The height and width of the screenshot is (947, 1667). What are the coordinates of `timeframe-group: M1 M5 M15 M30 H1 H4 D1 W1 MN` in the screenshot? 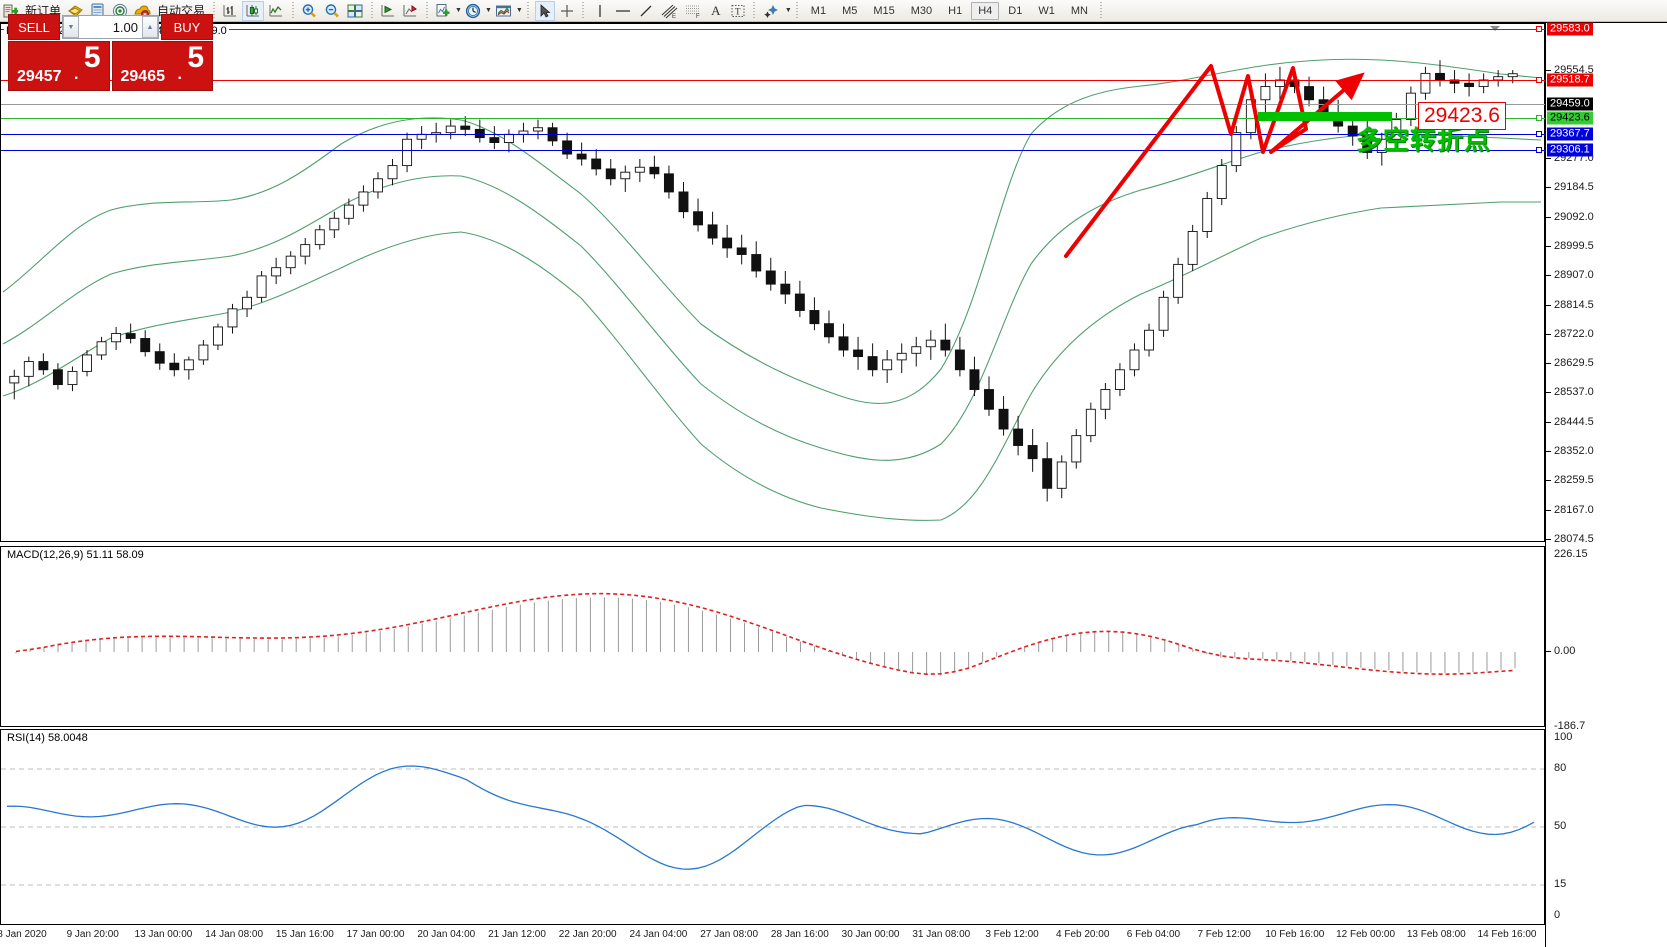 It's located at (955, 10).